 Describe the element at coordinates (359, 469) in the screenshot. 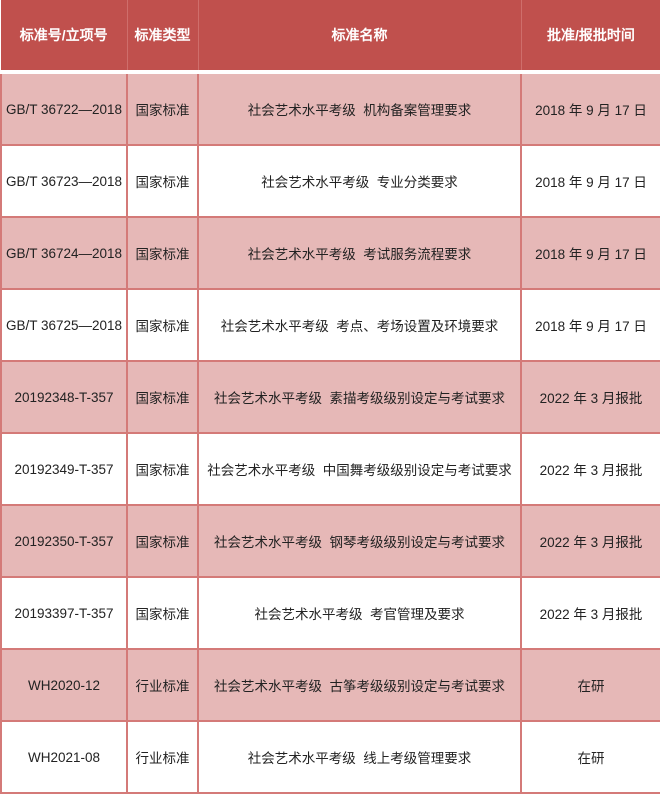

I see `cell-standard-name: 社会艺术水平考级 中国舞考级级别设定与考试要求` at that location.